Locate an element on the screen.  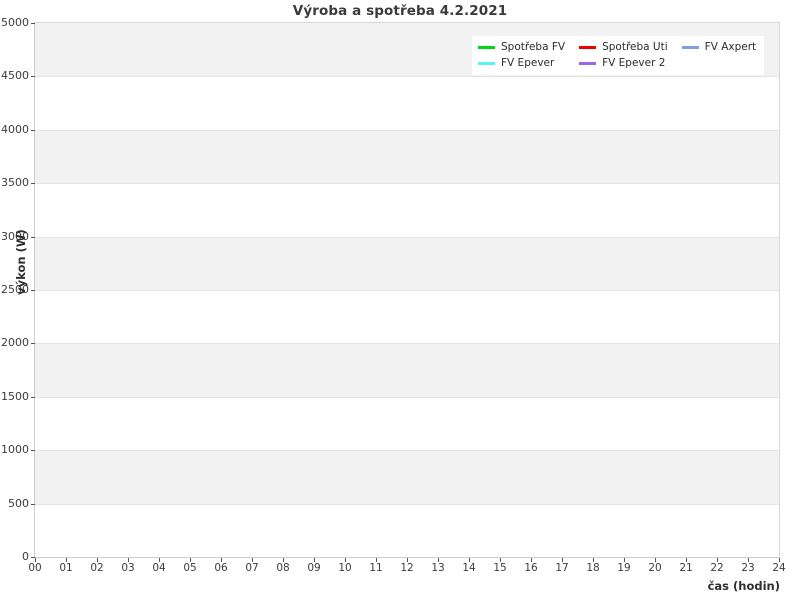
x-axis-tick-label: 21 is located at coordinates (686, 568).